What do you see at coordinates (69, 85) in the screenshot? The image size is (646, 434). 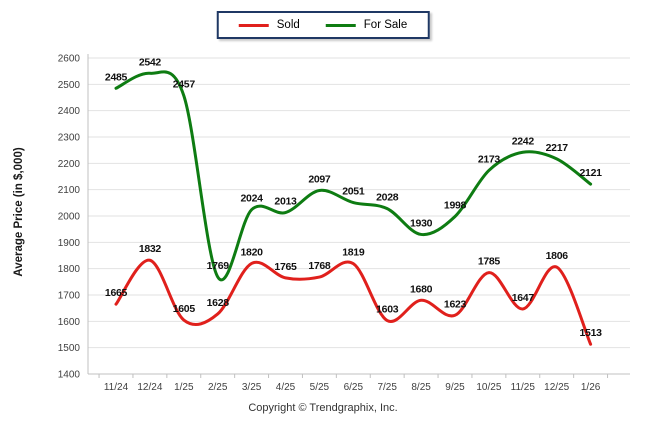 I see `y-tick-label: 2500` at bounding box center [69, 85].